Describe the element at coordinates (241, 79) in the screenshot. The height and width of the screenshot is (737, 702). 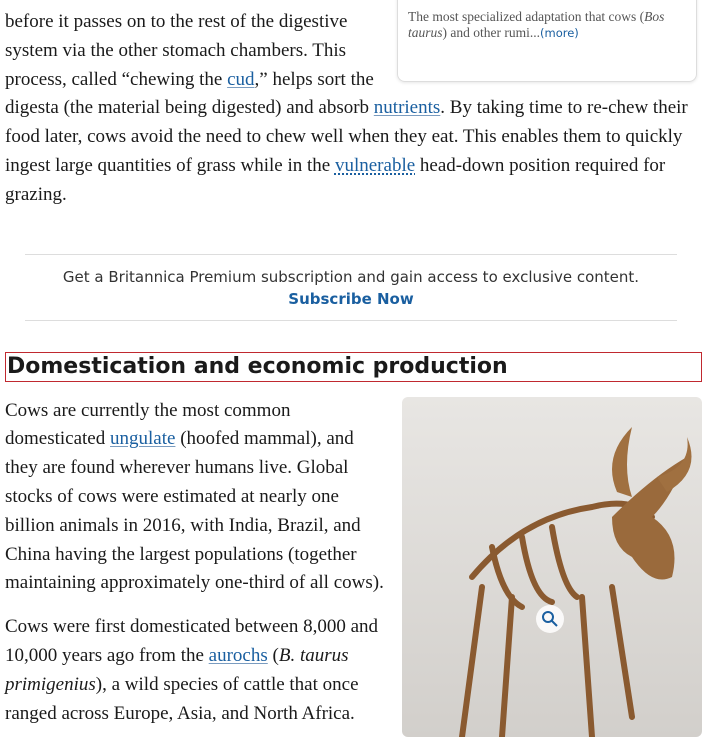
I see `link: cud` at that location.